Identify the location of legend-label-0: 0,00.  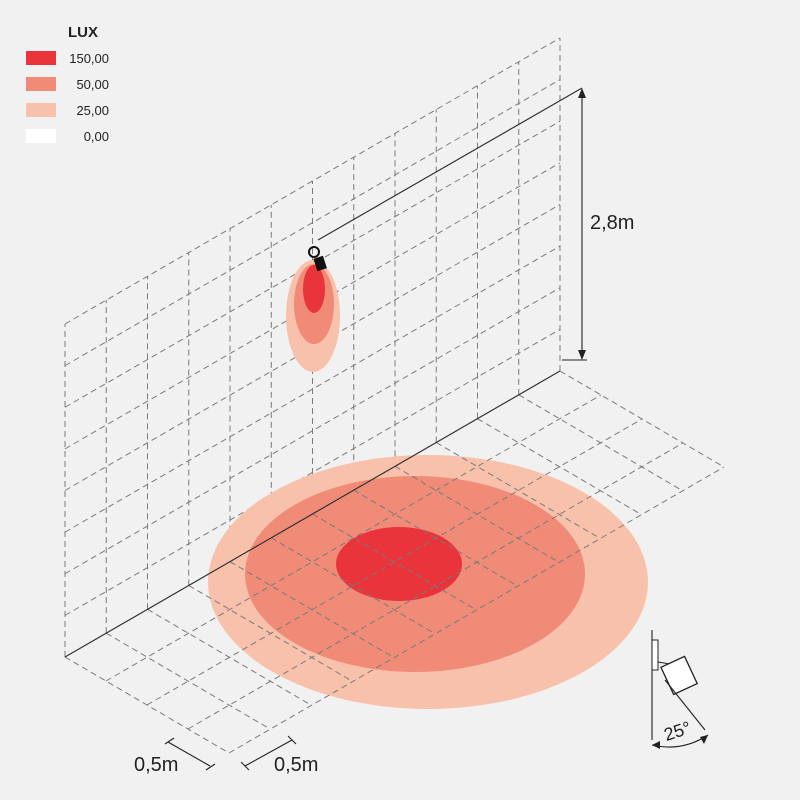
(96, 136).